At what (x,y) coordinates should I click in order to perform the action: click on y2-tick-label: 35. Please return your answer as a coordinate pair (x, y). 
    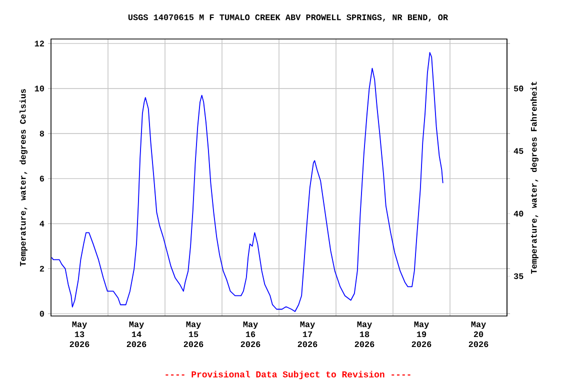
    Looking at the image, I should click on (519, 276).